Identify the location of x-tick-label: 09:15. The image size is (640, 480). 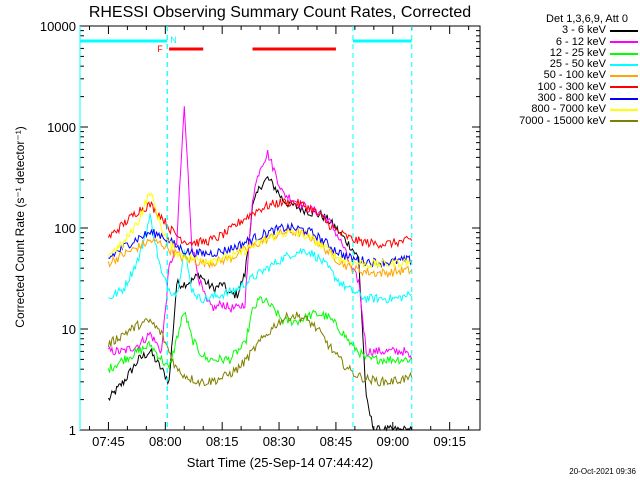
(449, 441).